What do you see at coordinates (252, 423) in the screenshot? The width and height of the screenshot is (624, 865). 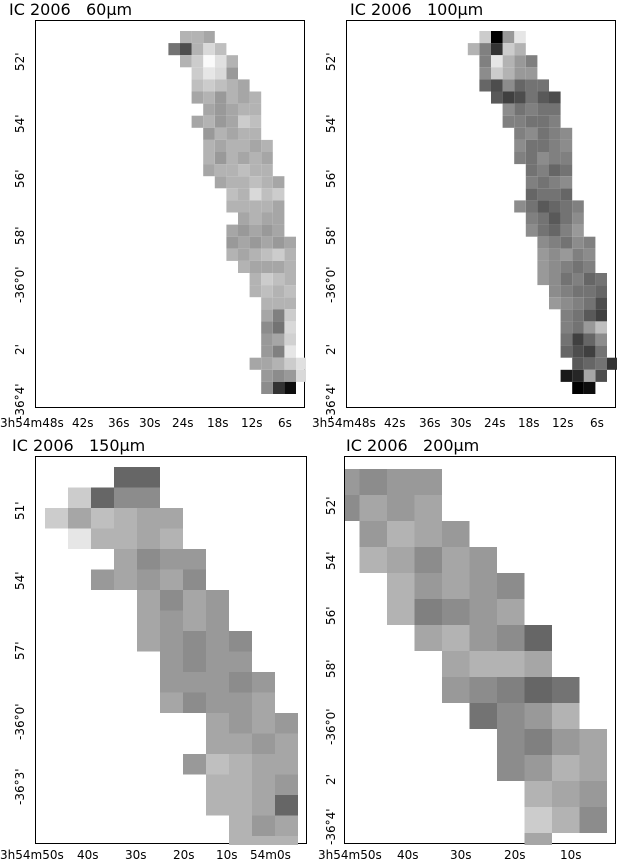 I see `ra-tick-label: 12s` at bounding box center [252, 423].